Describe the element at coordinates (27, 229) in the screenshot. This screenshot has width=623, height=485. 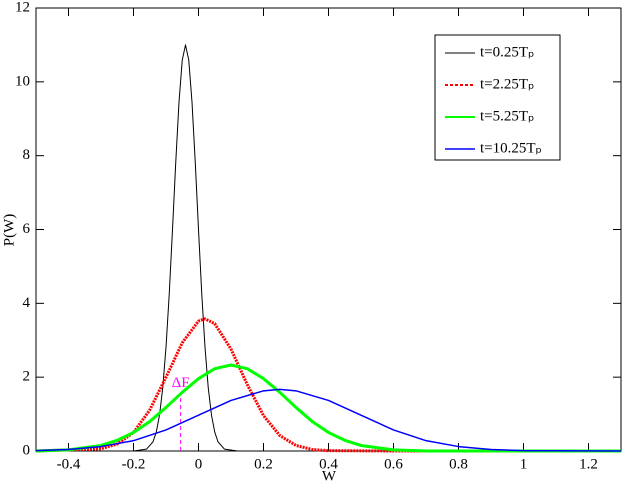
I see `y-tick-label: 6` at that location.